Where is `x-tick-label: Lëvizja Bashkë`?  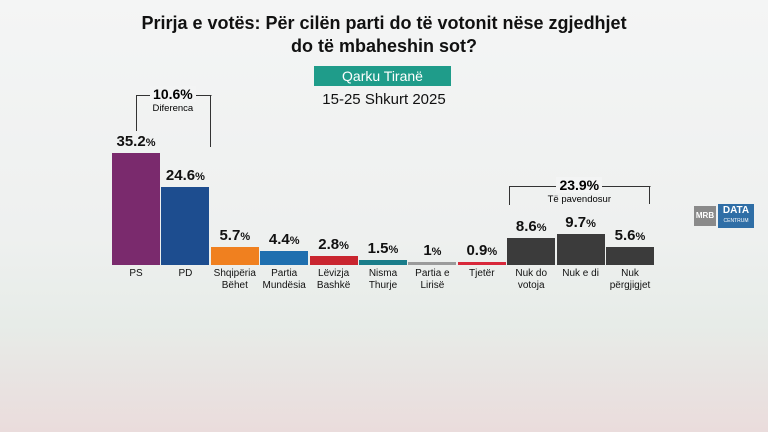
x-tick-label: Lëvizja Bashkë is located at coordinates (333, 279).